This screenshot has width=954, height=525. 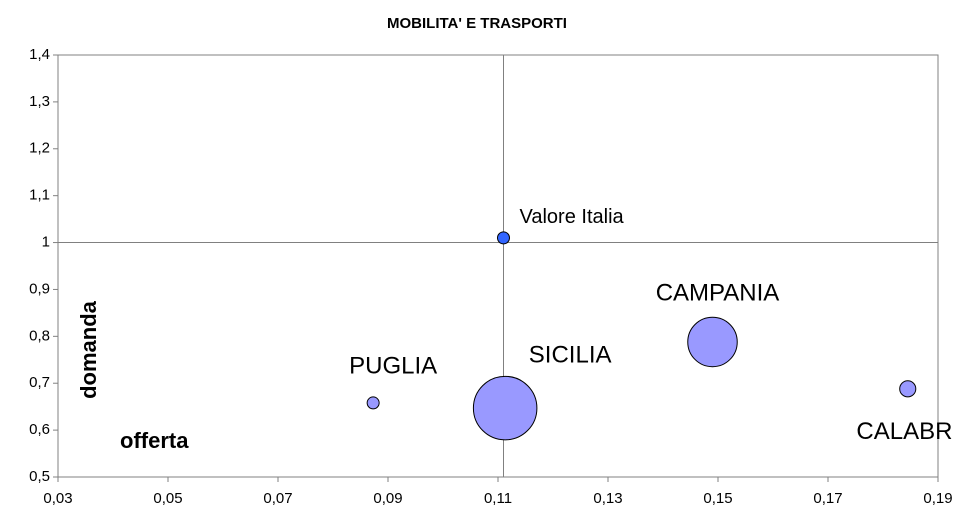 What do you see at coordinates (393, 365) in the screenshot?
I see `bubble-label: PUGLIA` at bounding box center [393, 365].